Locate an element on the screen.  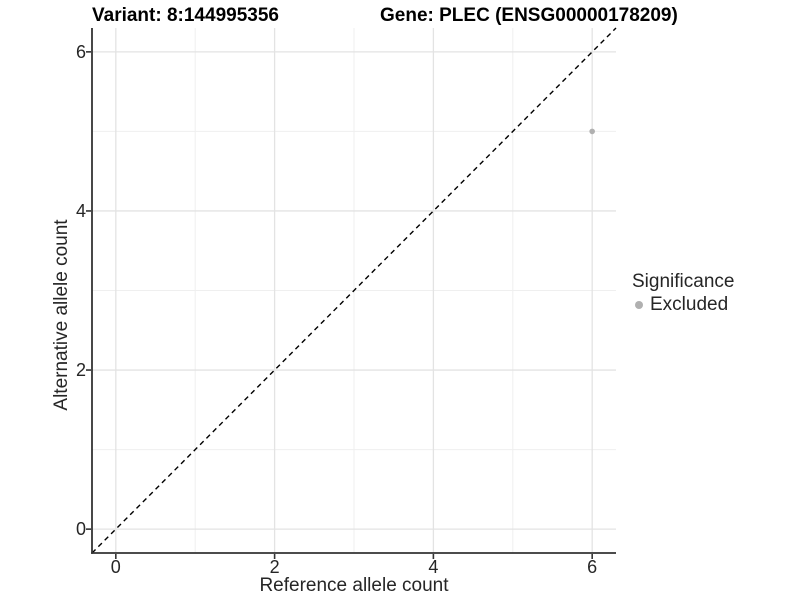
y-tick-label: 6 is located at coordinates (80, 51).